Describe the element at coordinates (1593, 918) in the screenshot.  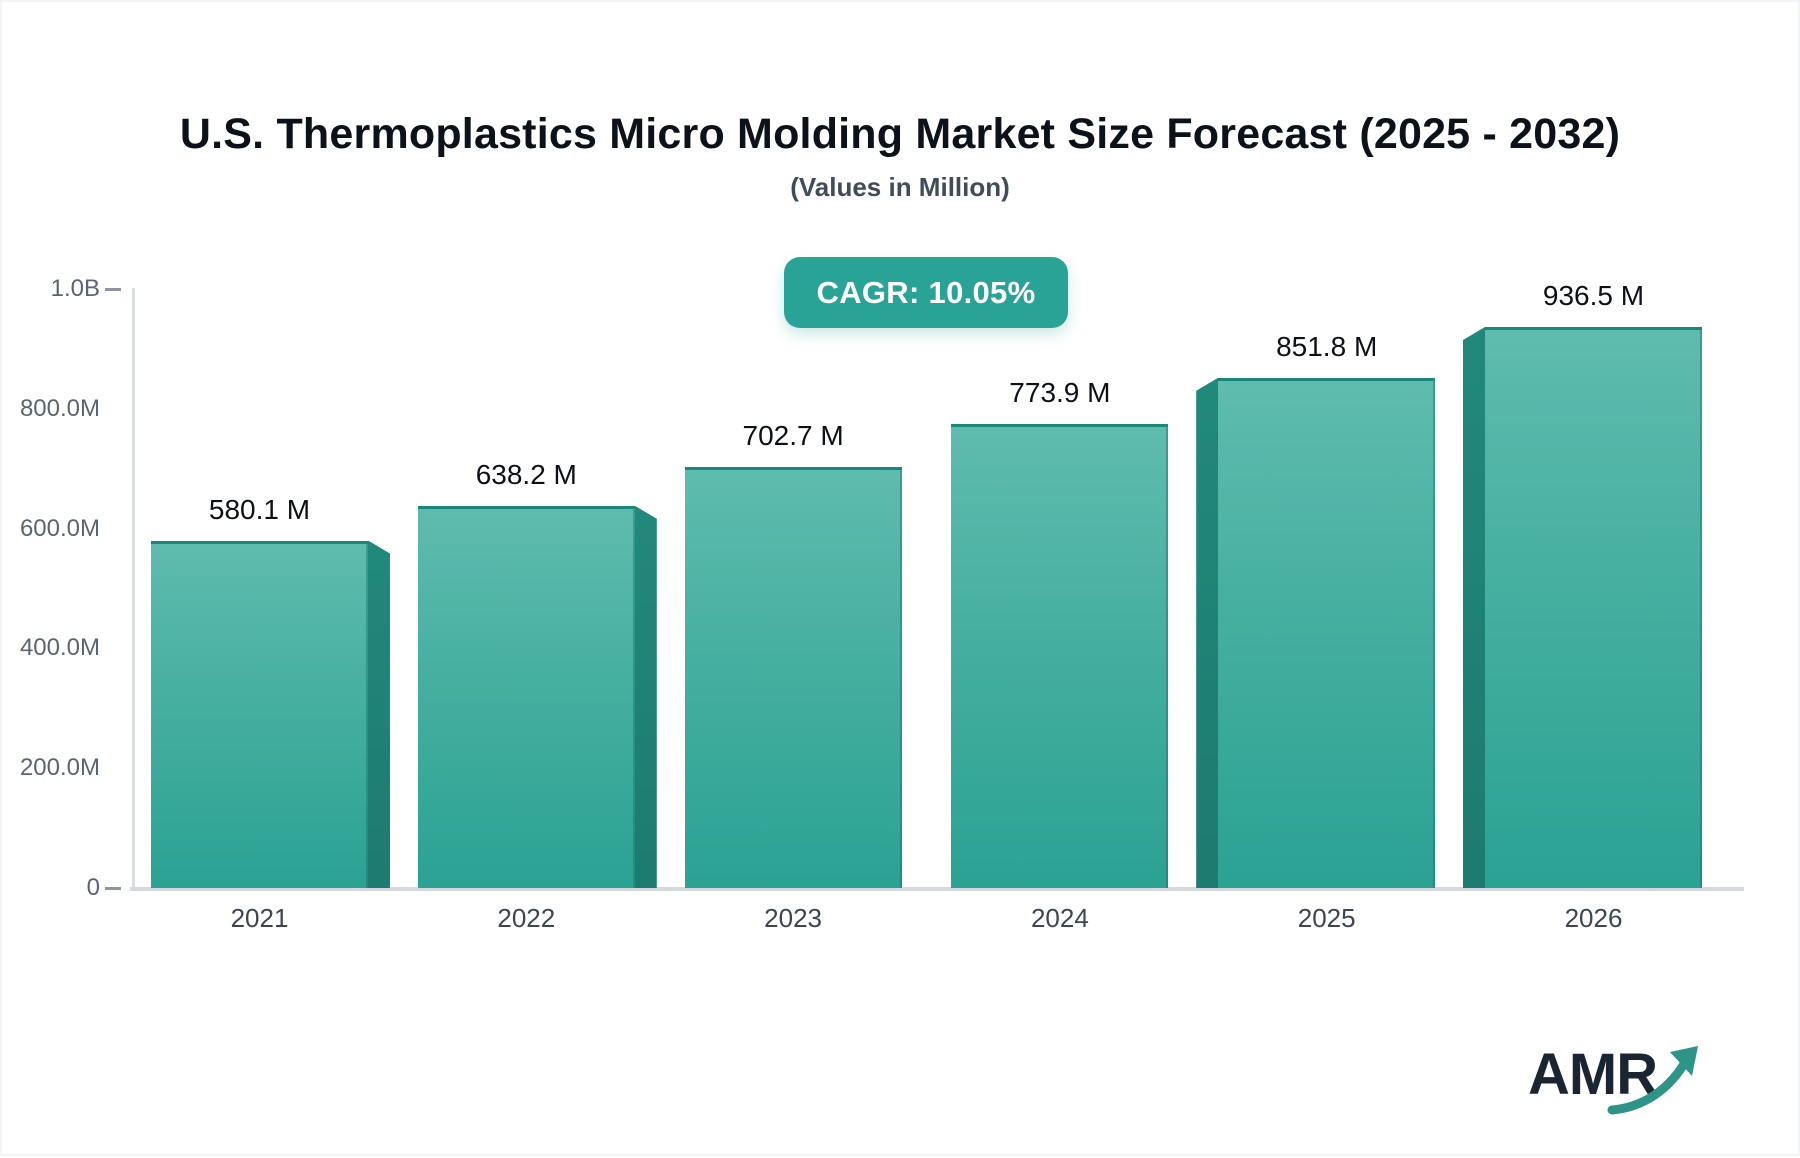
I see `x-axis-label-2026: 2026` at that location.